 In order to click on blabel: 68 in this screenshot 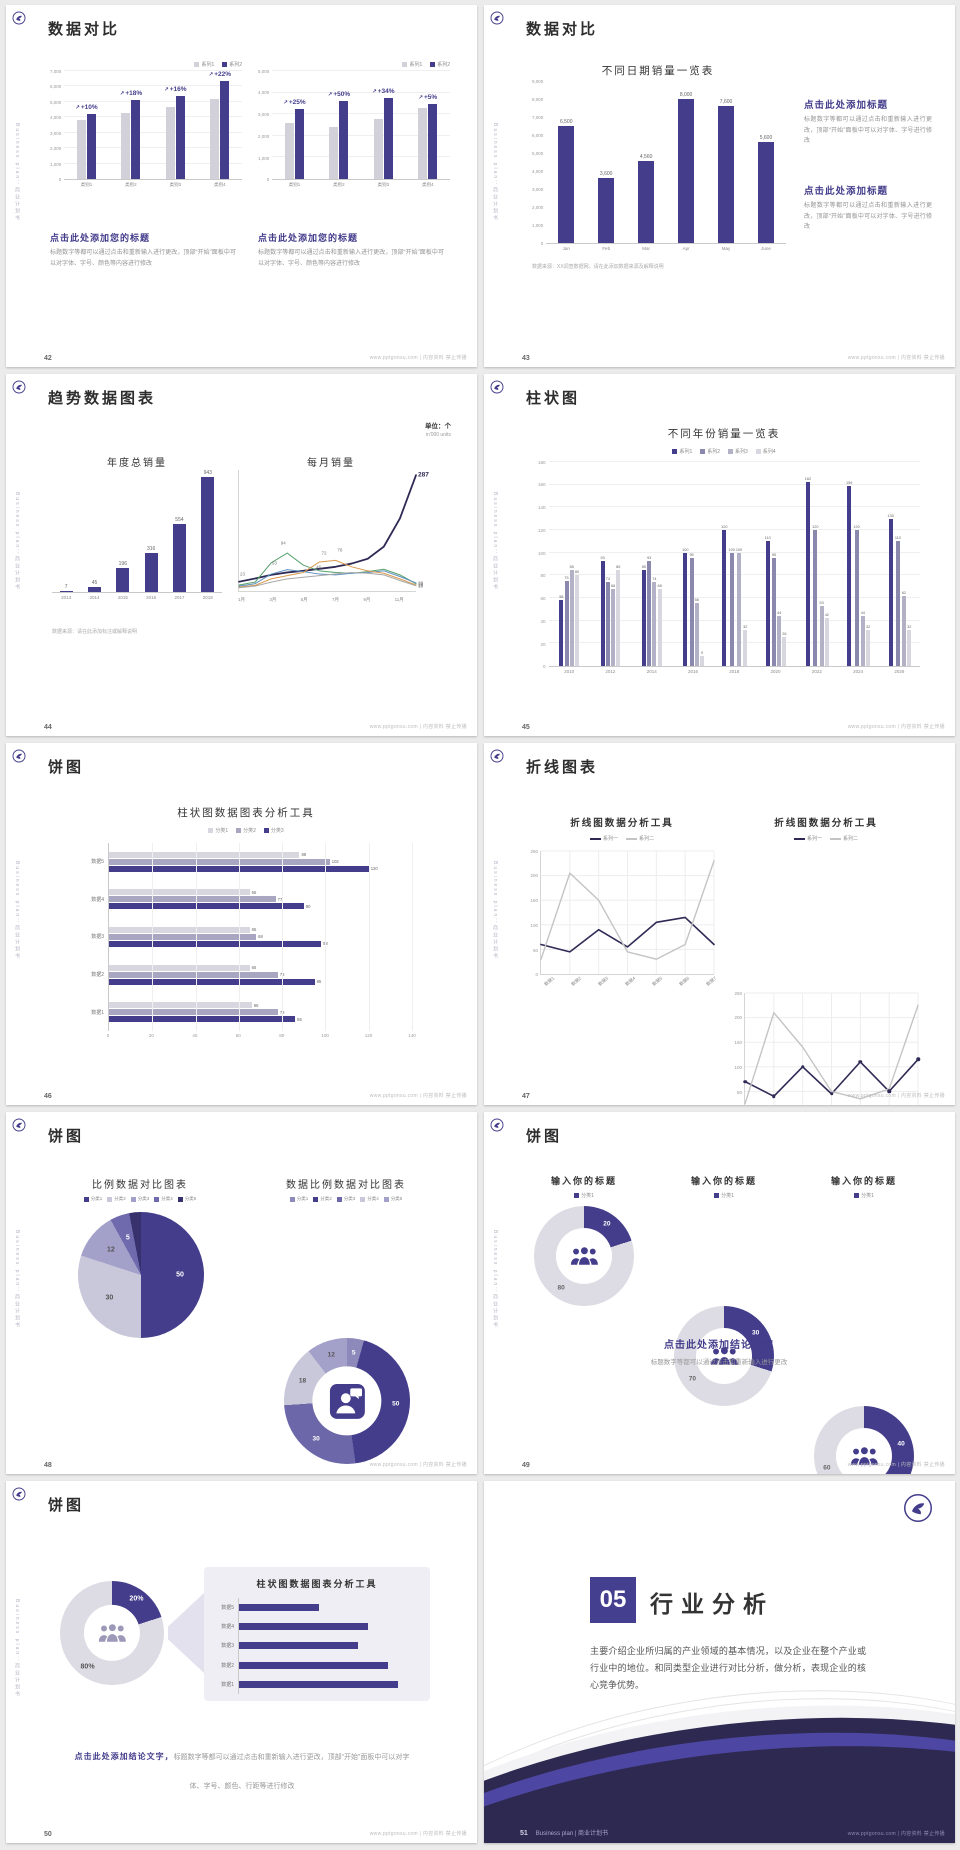, I will do `click(613, 585)`.